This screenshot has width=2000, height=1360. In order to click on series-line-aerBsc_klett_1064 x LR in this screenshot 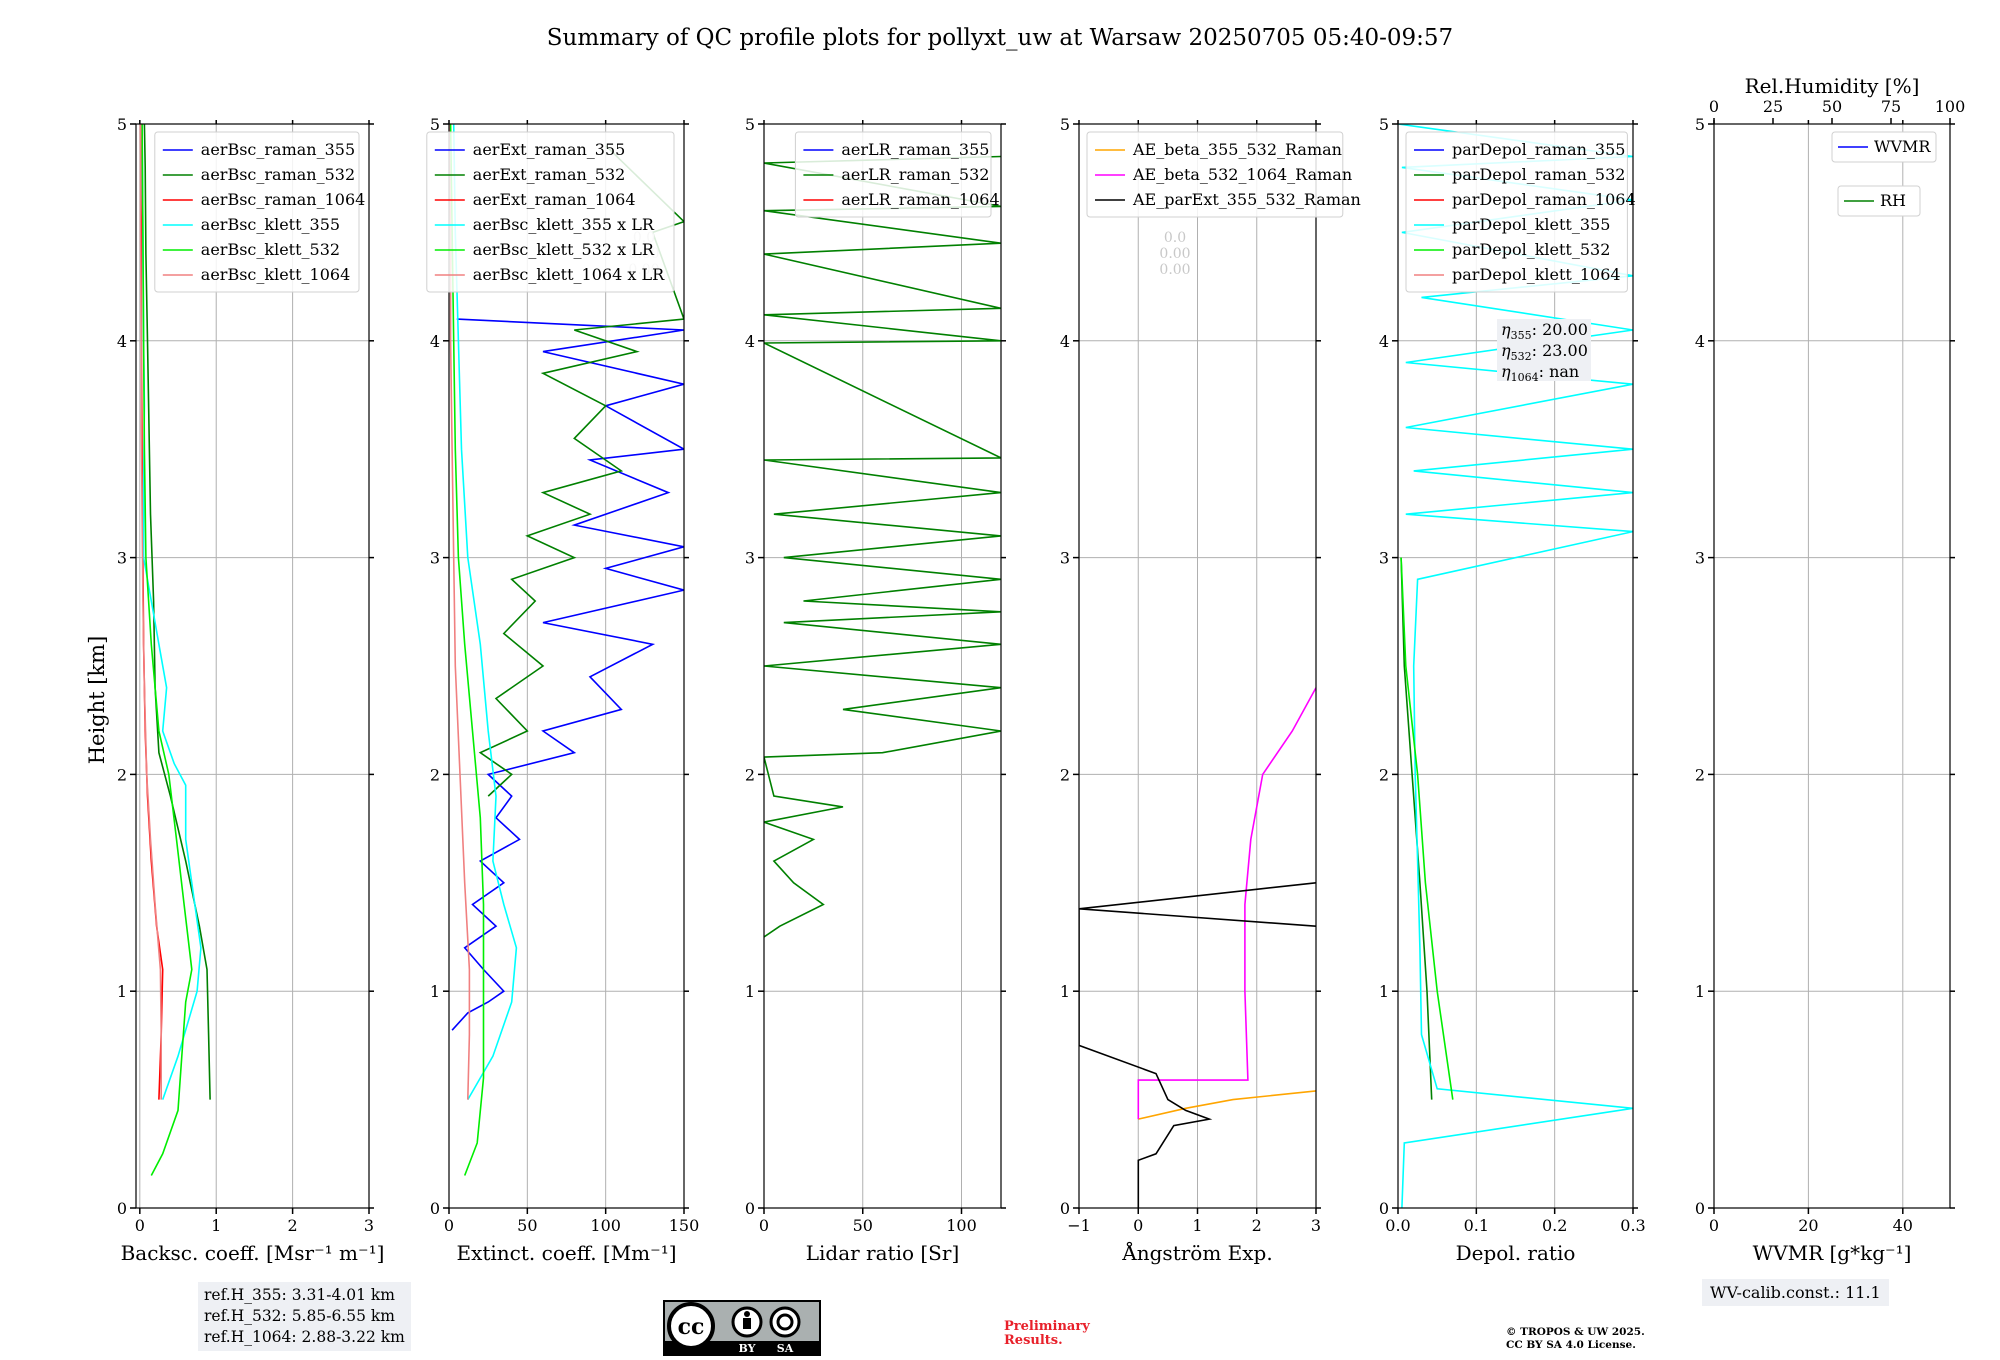, I will do `click(460, 612)`.